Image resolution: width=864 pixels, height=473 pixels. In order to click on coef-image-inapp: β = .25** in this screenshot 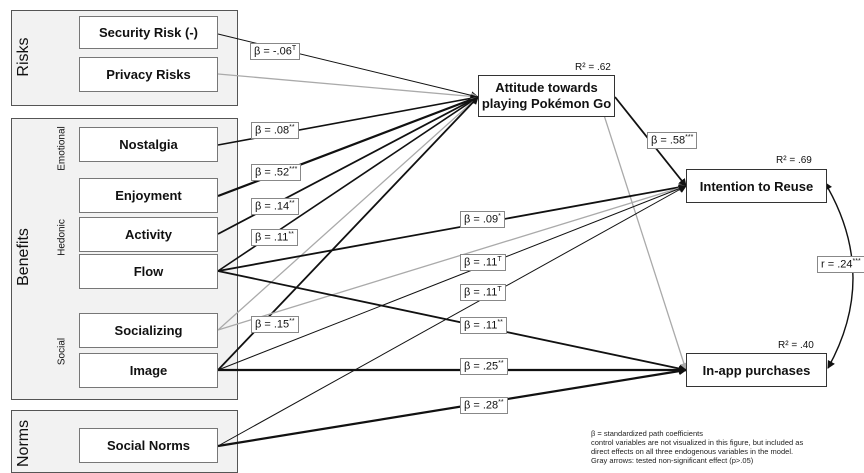, I will do `click(484, 366)`.